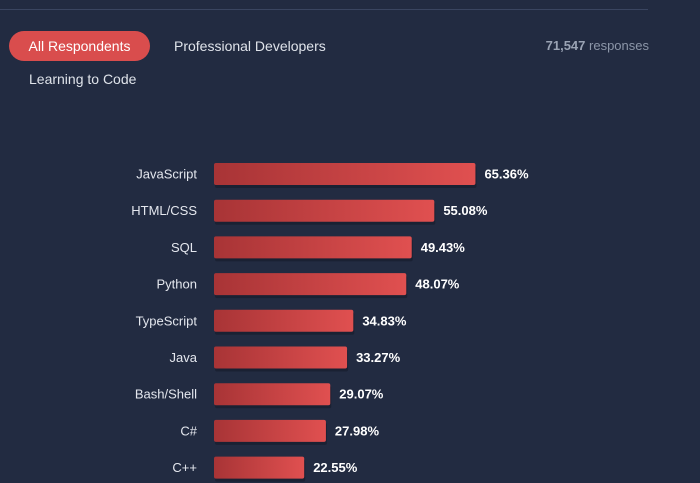 The height and width of the screenshot is (483, 700). I want to click on category-label: HTML/CSS, so click(164, 210).